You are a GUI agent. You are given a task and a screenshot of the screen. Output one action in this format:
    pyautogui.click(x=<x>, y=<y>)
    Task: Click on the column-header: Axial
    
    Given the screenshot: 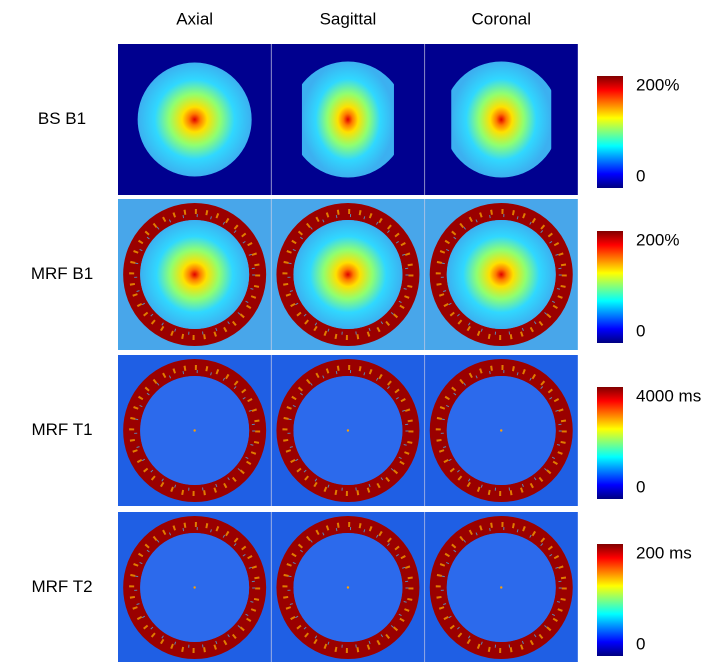 What is the action you would take?
    pyautogui.click(x=194, y=18)
    